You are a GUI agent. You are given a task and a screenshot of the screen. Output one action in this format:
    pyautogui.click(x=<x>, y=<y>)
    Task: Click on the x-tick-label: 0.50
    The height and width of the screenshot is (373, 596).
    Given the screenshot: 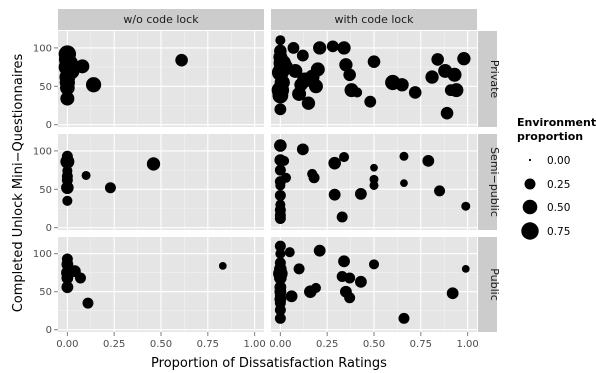 What is the action you would take?
    pyautogui.click(x=161, y=344)
    